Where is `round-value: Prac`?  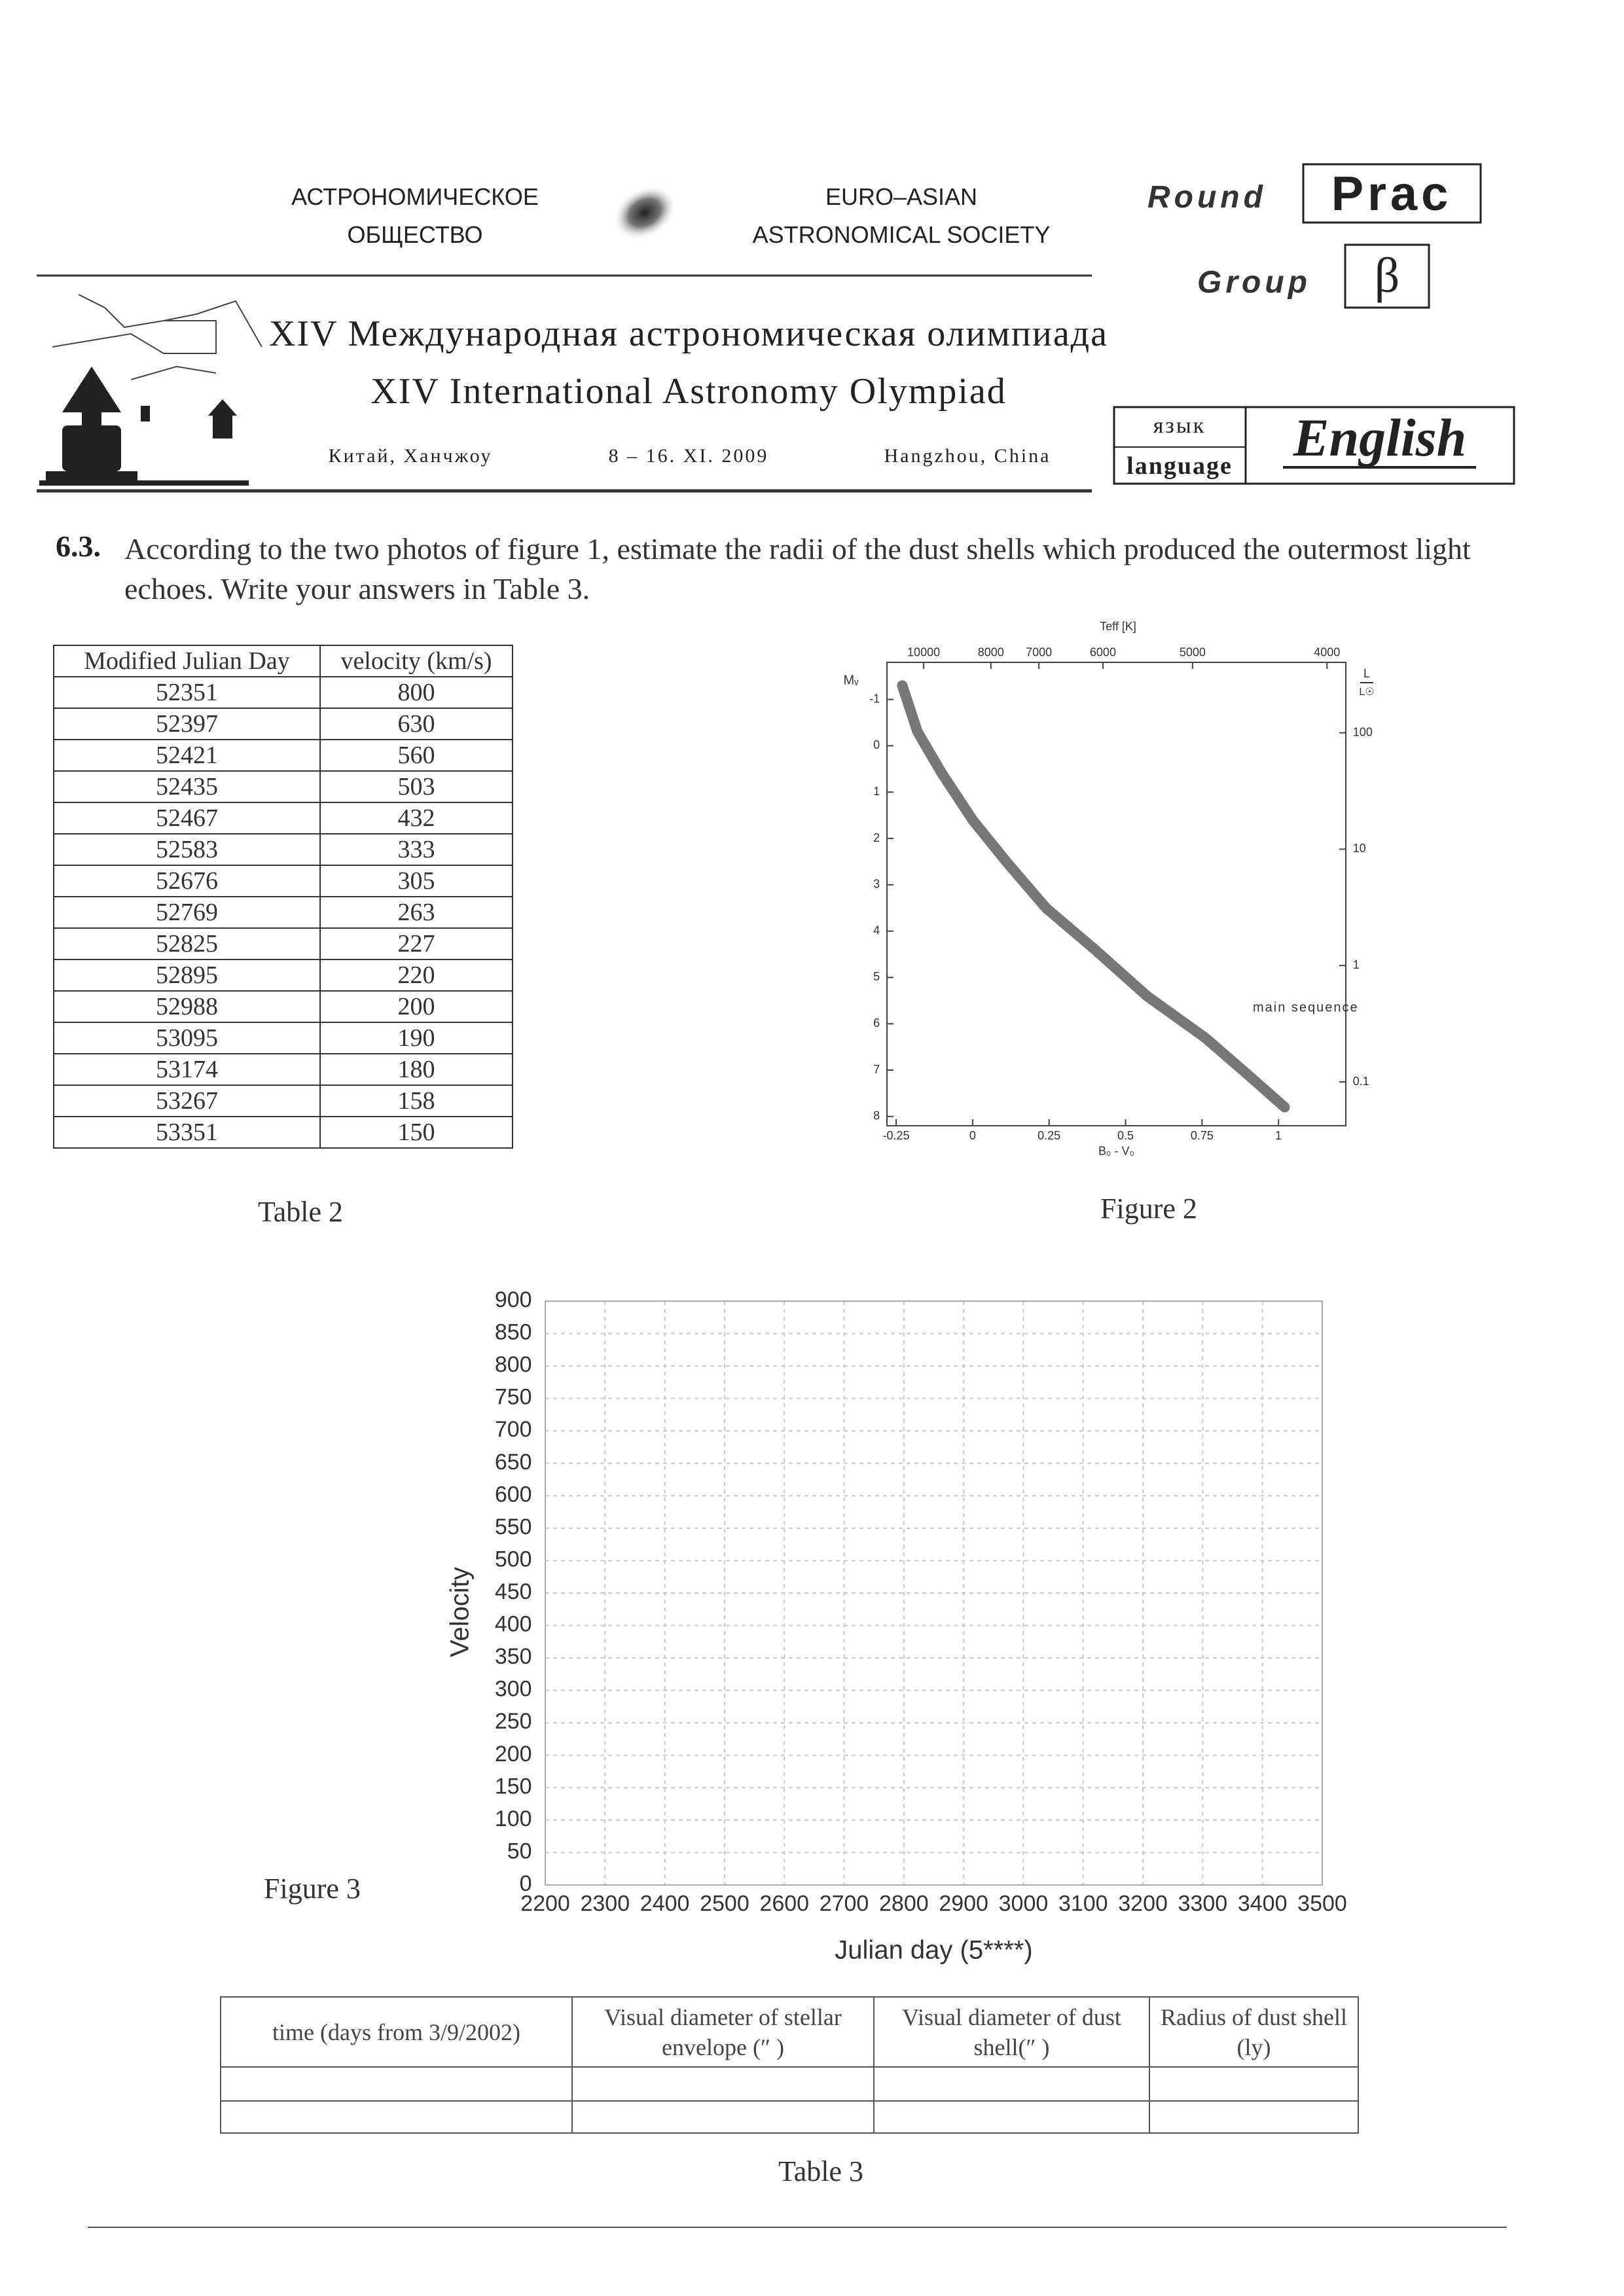
round-value: Prac is located at coordinates (1392, 193).